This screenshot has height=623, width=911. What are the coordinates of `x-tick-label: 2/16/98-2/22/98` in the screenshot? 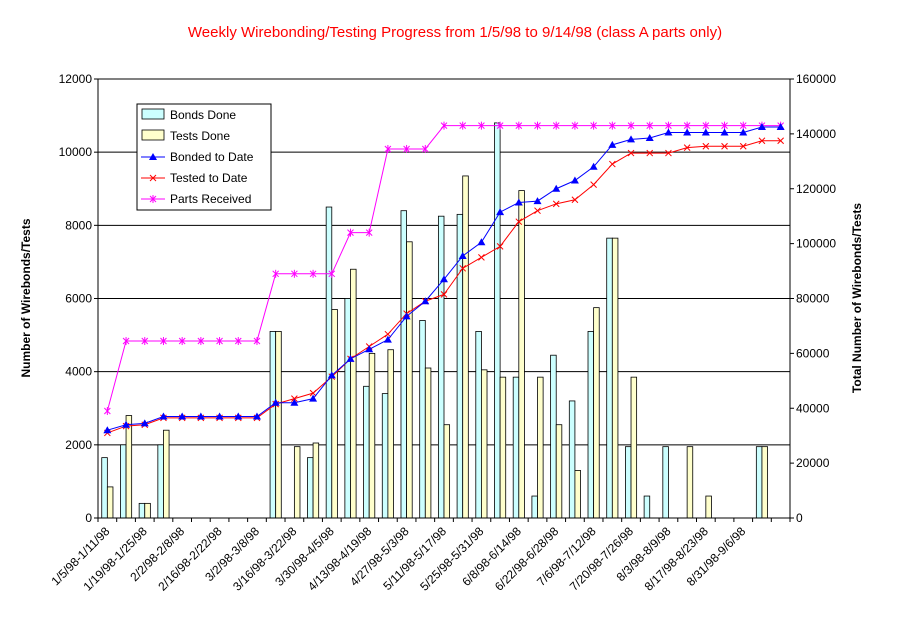 It's located at (190, 559).